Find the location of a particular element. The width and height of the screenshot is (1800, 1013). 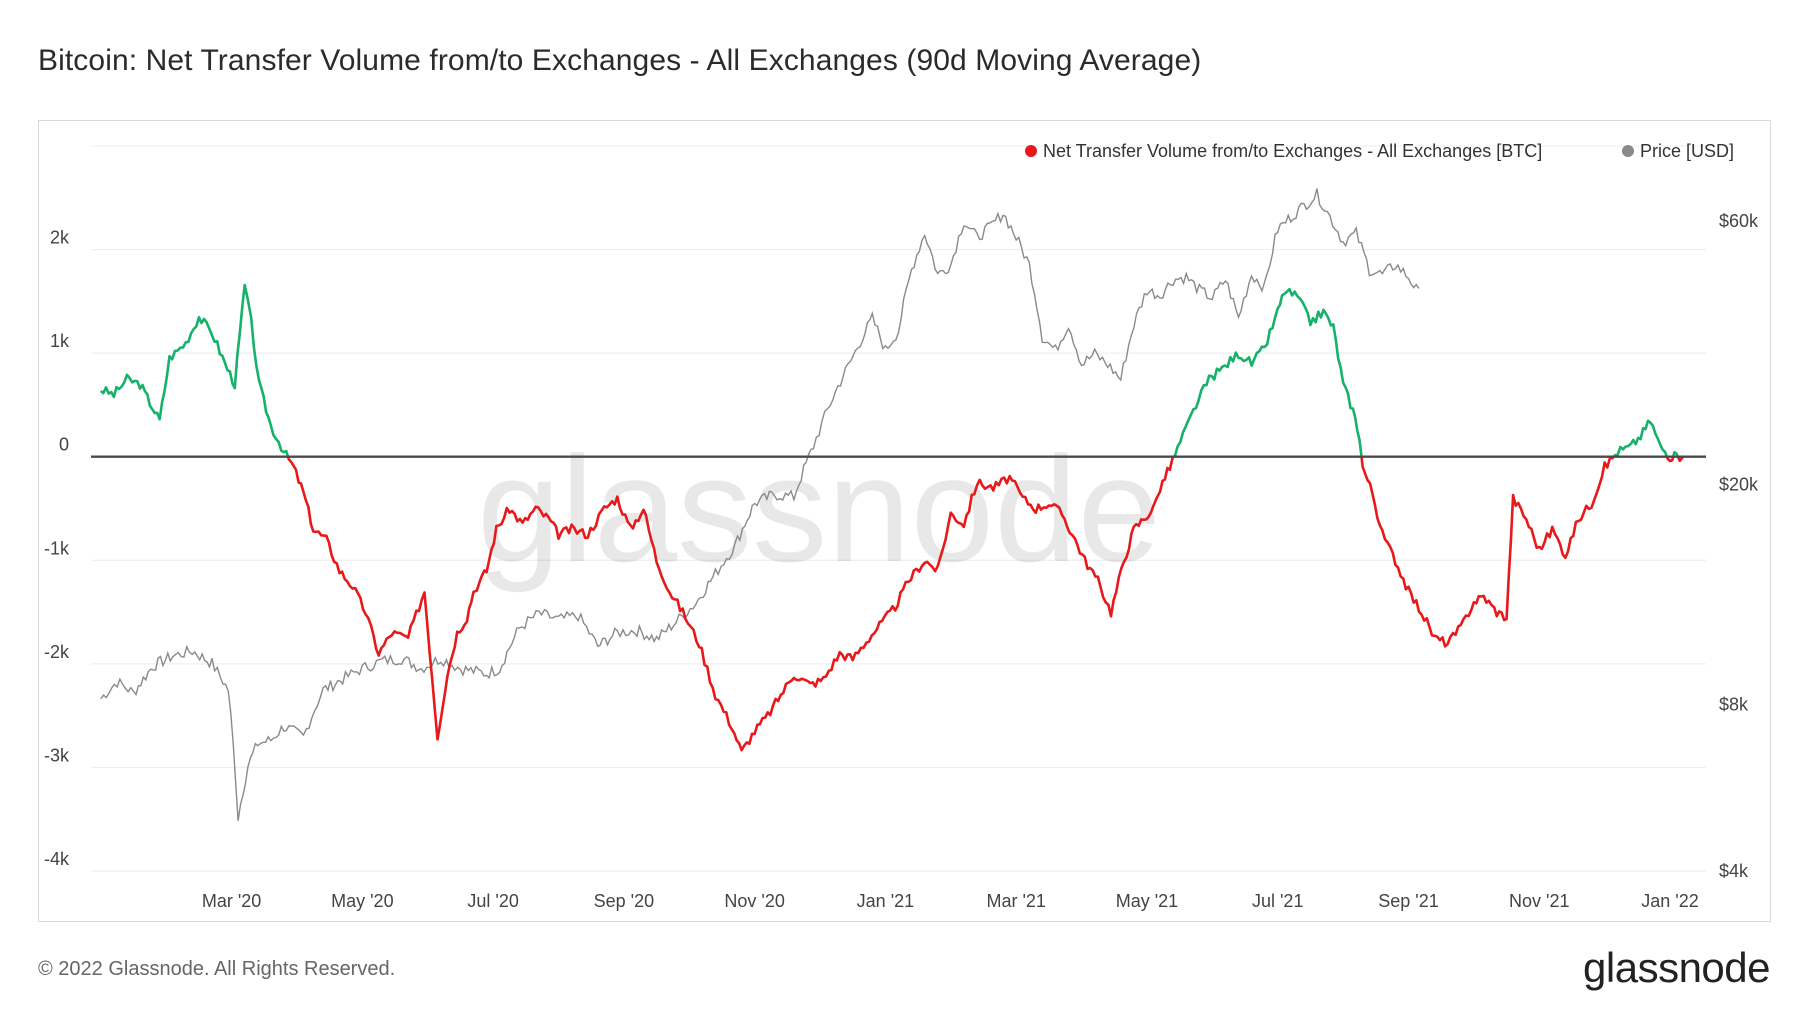

x-tick-label: May '20 is located at coordinates (362, 901).